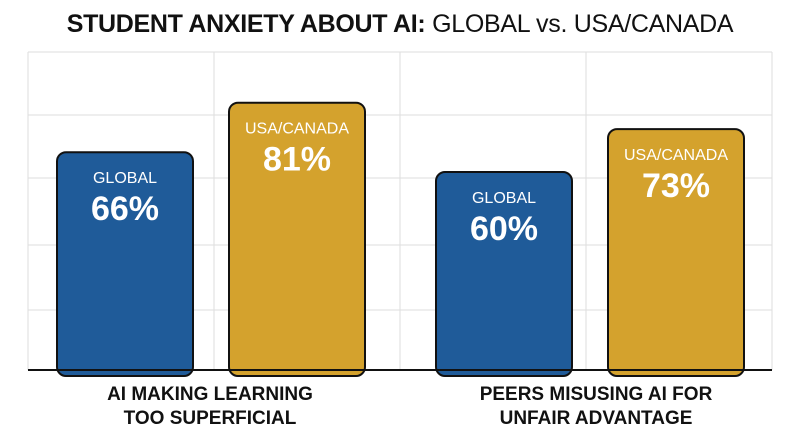 The width and height of the screenshot is (800, 447). What do you see at coordinates (676, 186) in the screenshot?
I see `value-label-usa-canada-1: 73%` at bounding box center [676, 186].